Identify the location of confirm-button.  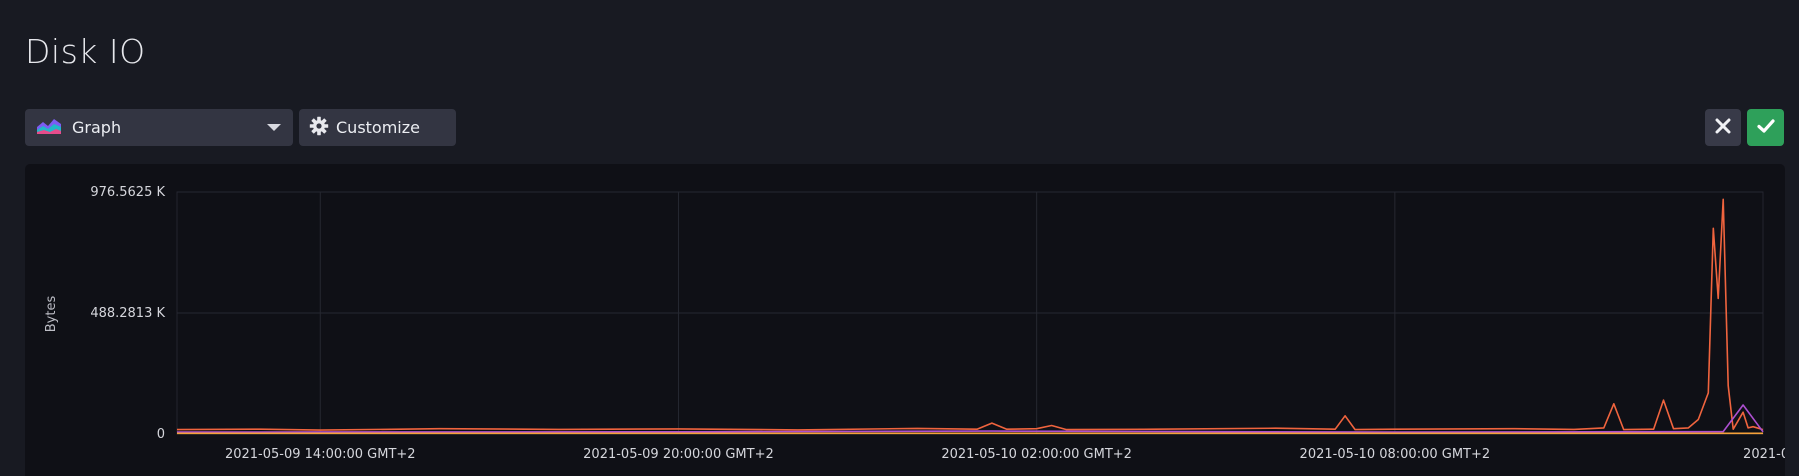
(1765, 127).